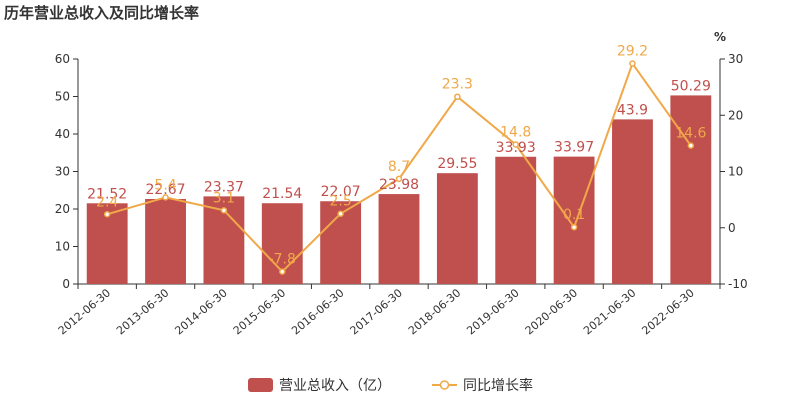 The height and width of the screenshot is (400, 800). What do you see at coordinates (738, 284) in the screenshot?
I see `right-tick-label: -10` at bounding box center [738, 284].